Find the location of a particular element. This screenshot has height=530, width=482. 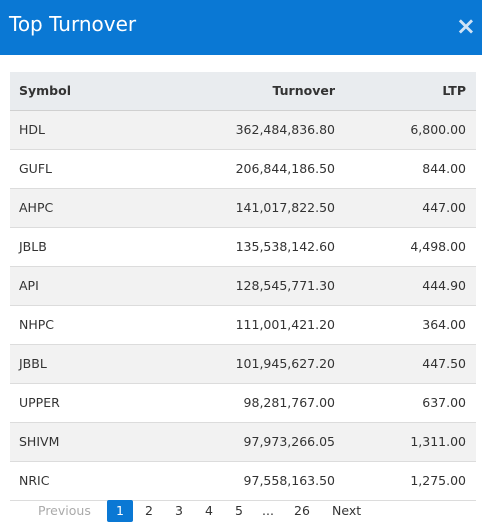

page-button: 3 is located at coordinates (179, 510).